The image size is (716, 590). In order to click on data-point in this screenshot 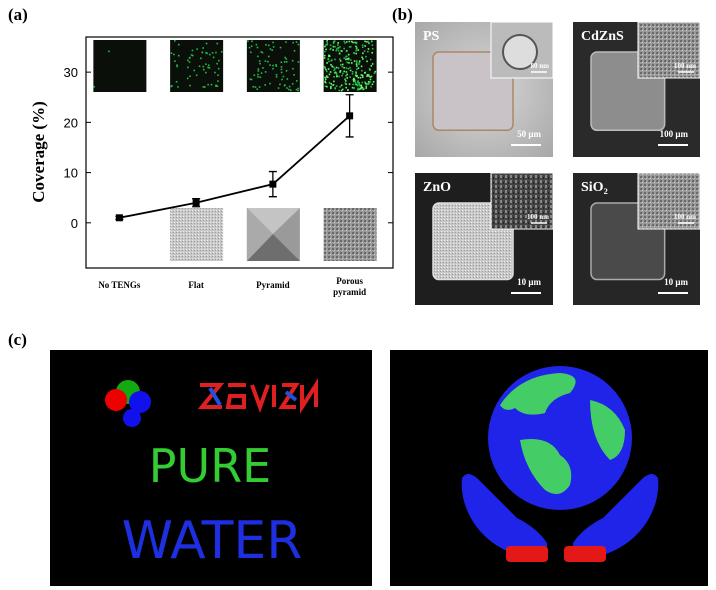, I will do `click(273, 184)`.